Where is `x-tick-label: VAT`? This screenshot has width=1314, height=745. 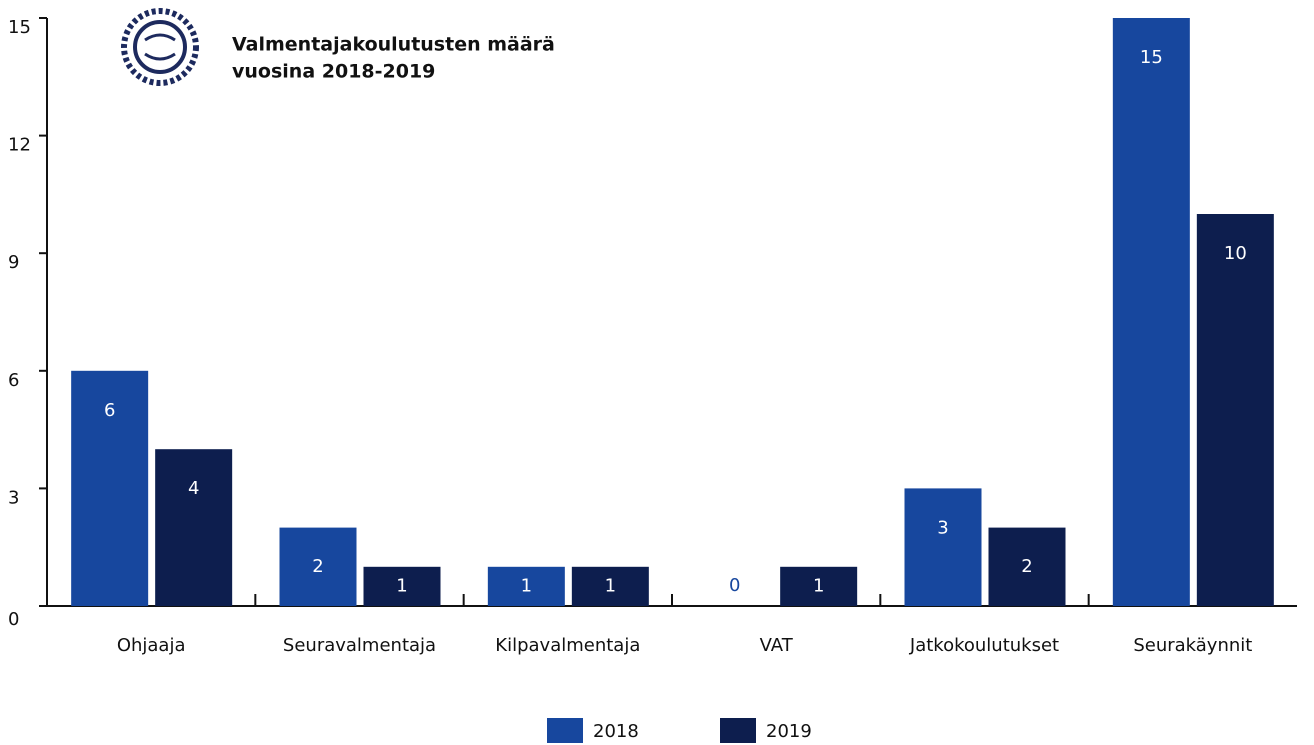
x-tick-label: VAT is located at coordinates (777, 645).